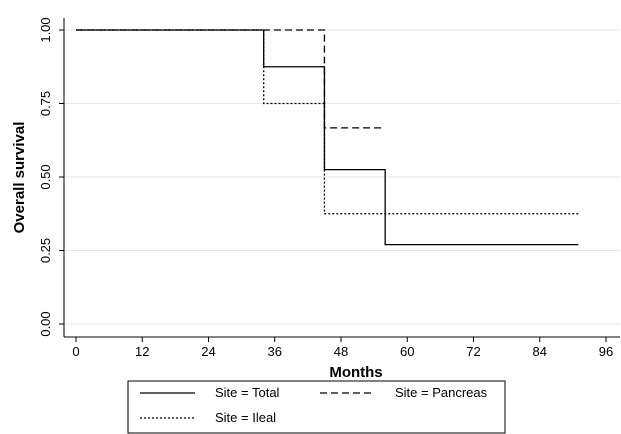  What do you see at coordinates (606, 351) in the screenshot?
I see `x-tick-label: 96` at bounding box center [606, 351].